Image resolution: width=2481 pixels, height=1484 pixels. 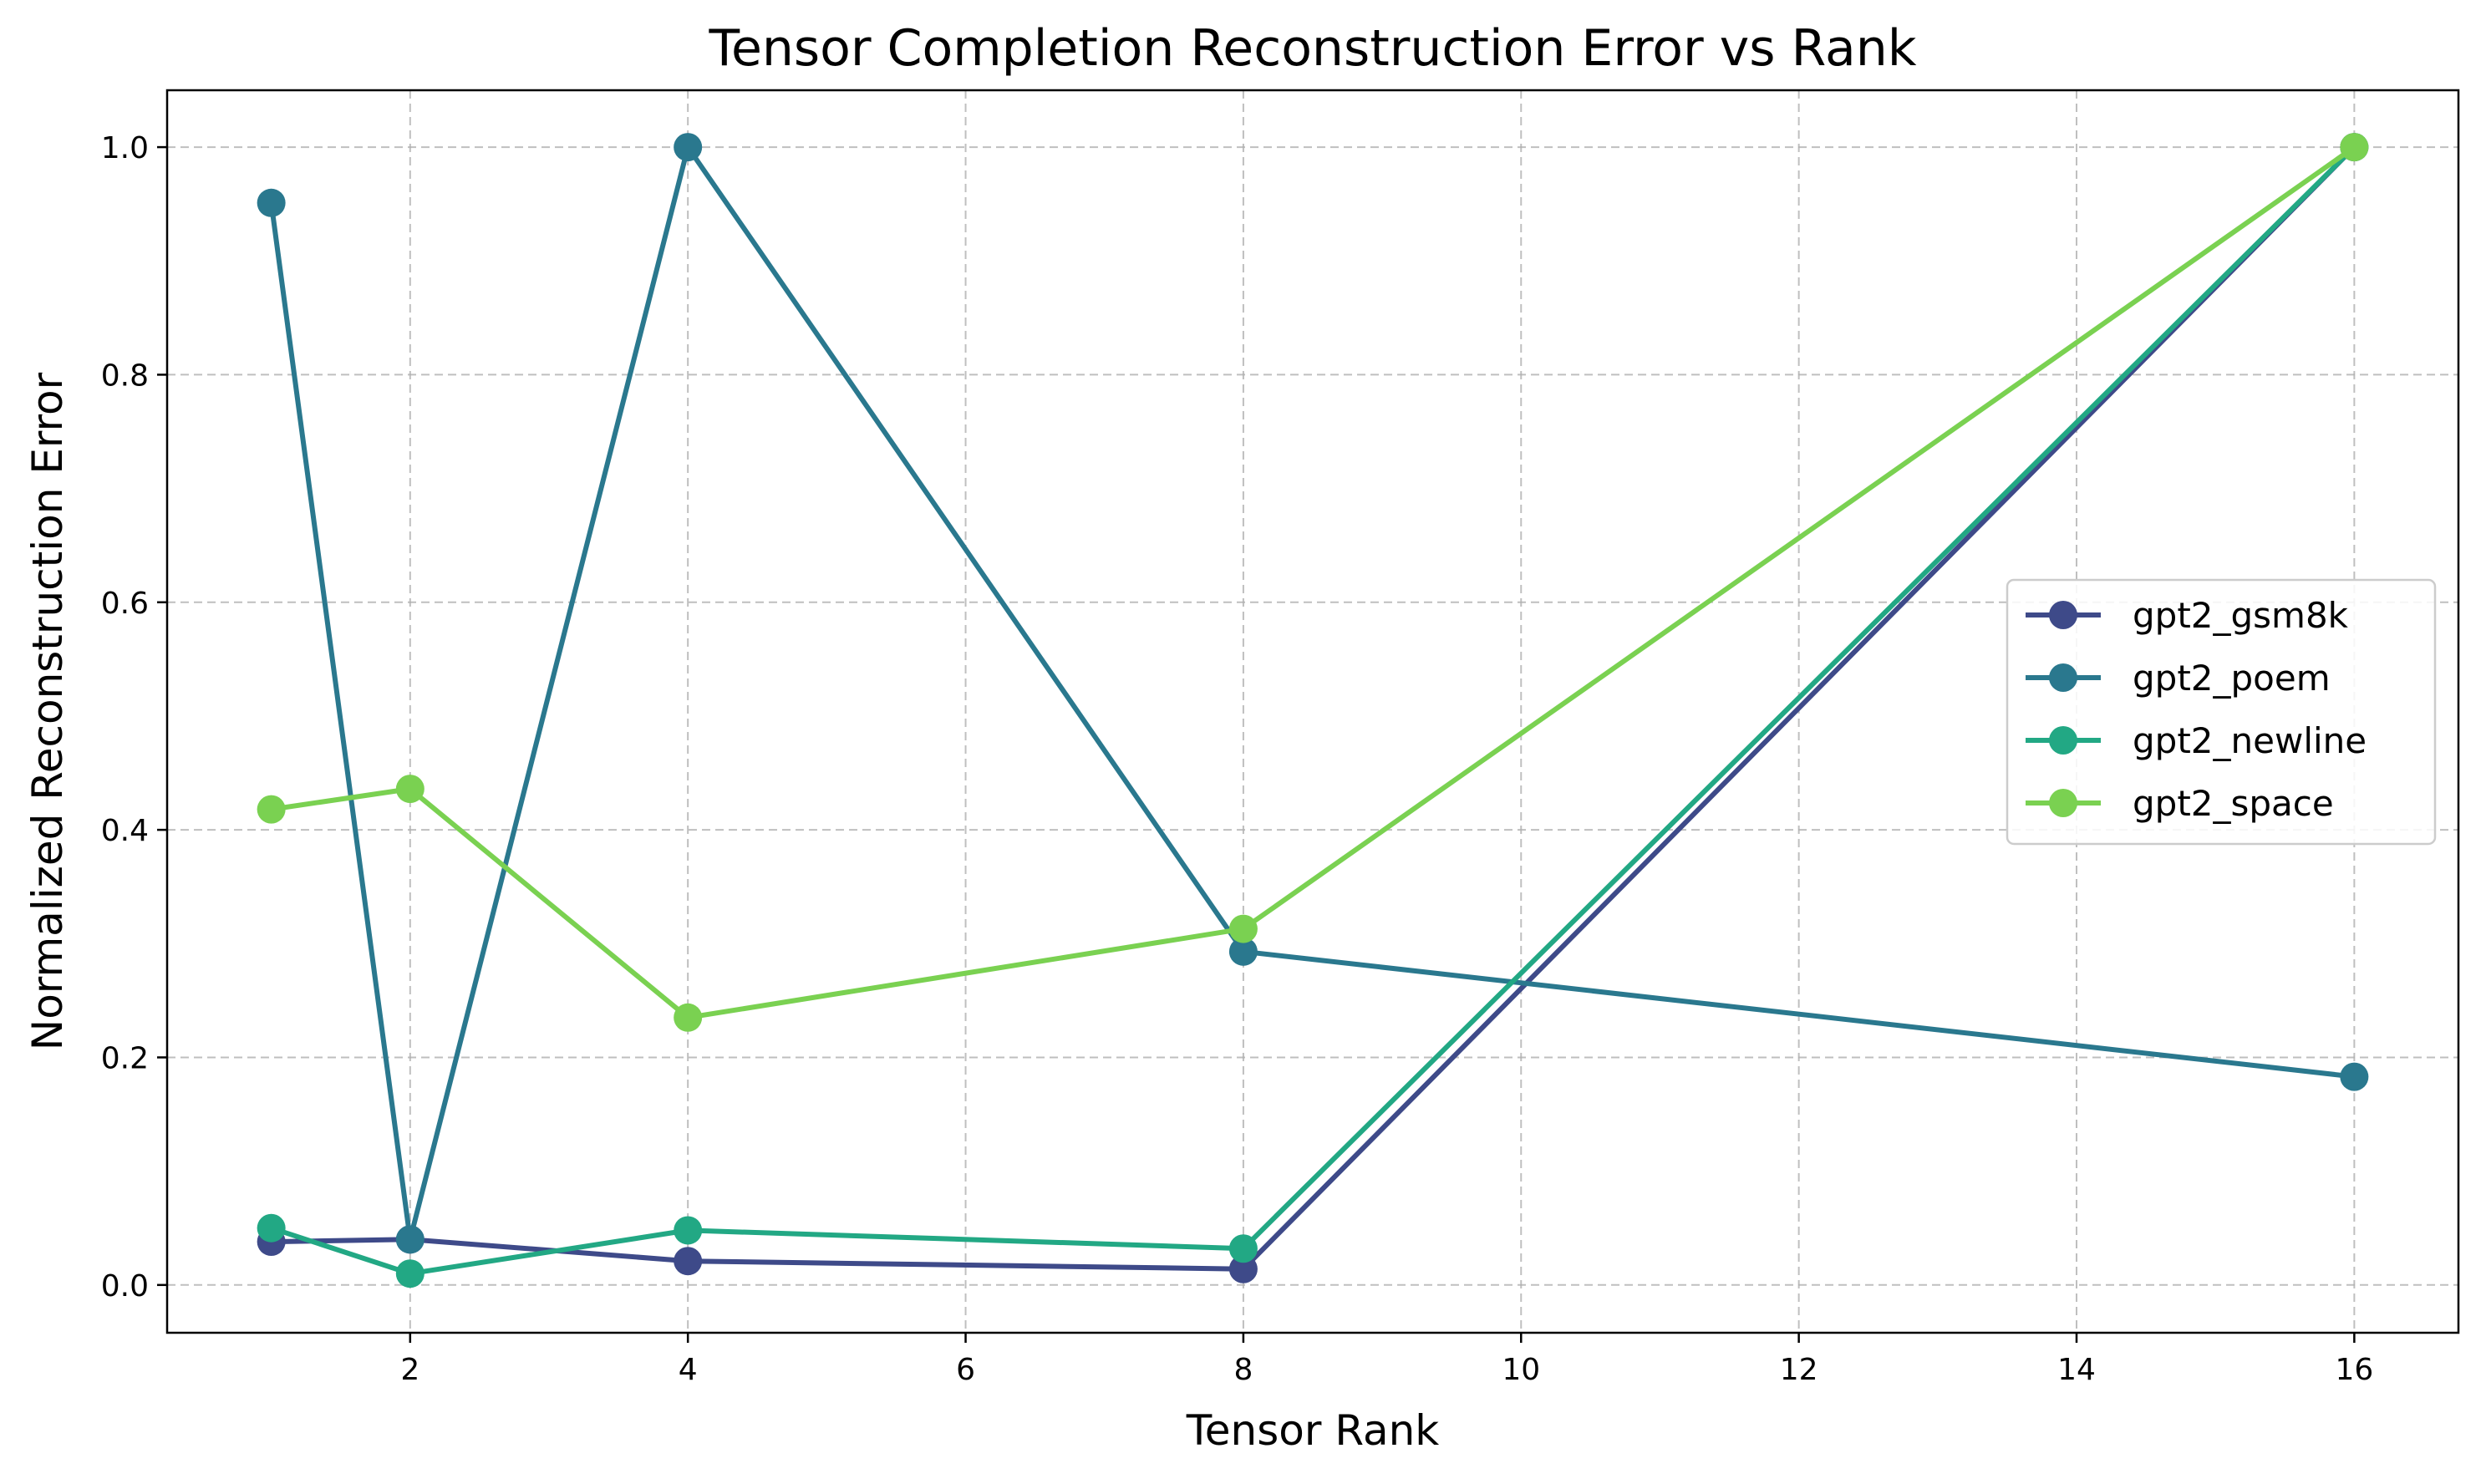 I want to click on y-tick-label: 0.2, so click(x=125, y=1058).